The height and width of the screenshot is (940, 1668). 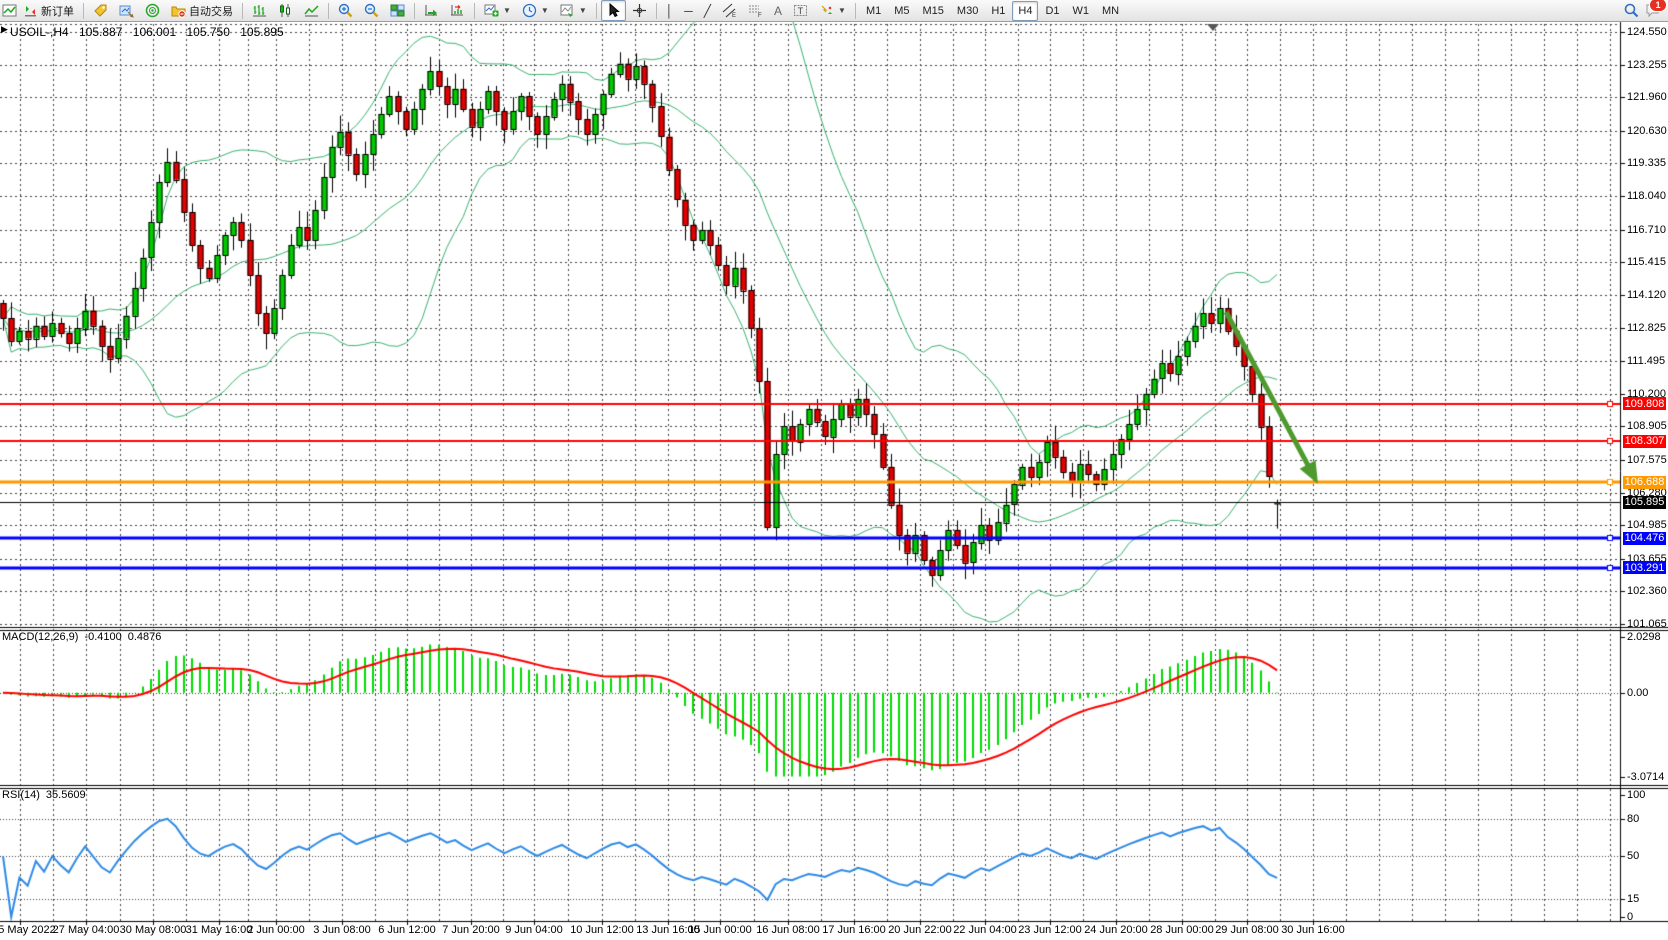 What do you see at coordinates (902, 10) in the screenshot?
I see `timeframe-m5-button: M5` at bounding box center [902, 10].